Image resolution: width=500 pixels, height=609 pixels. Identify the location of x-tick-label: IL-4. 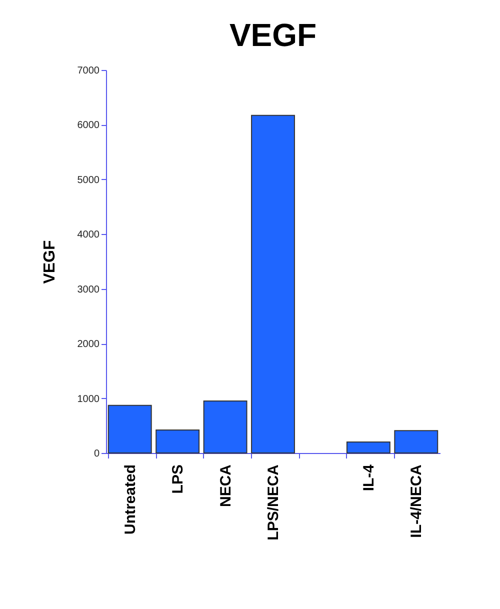
(369, 478).